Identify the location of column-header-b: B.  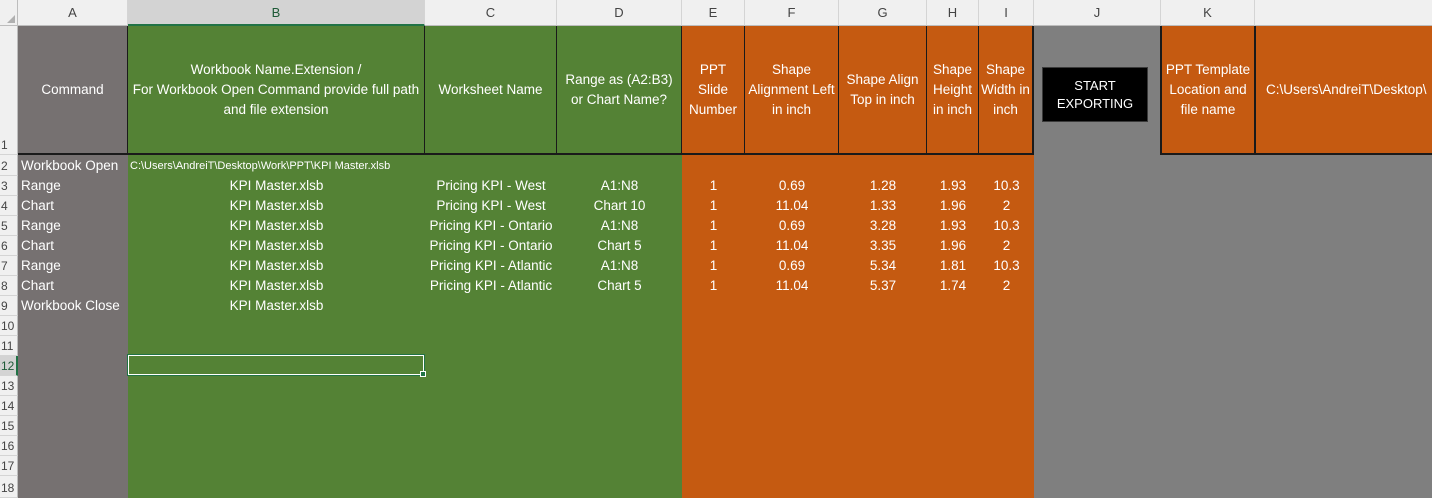
(276, 13).